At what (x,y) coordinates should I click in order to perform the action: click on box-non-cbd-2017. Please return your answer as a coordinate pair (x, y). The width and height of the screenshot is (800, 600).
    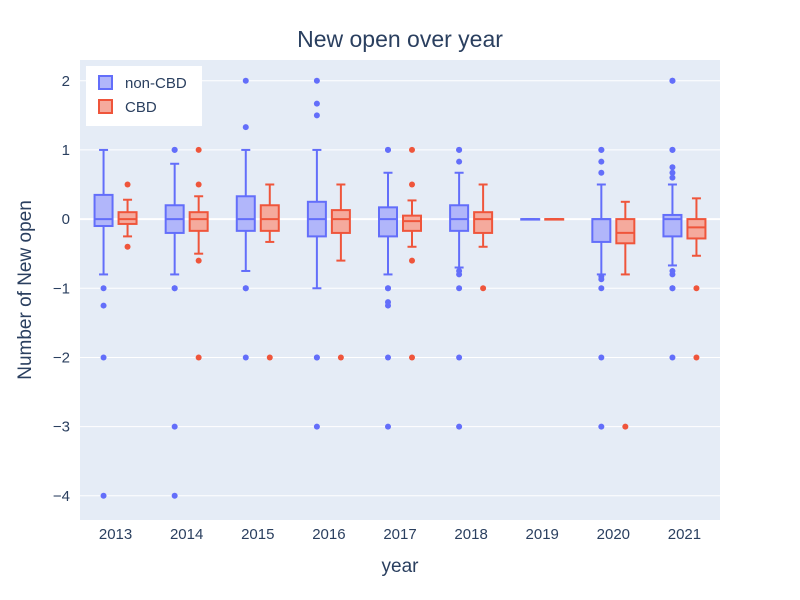
    Looking at the image, I should click on (388, 288).